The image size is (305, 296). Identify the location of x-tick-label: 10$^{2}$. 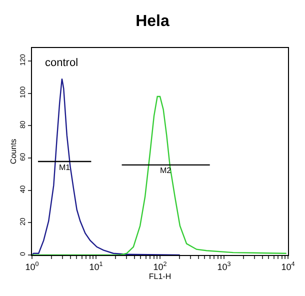
(160, 266).